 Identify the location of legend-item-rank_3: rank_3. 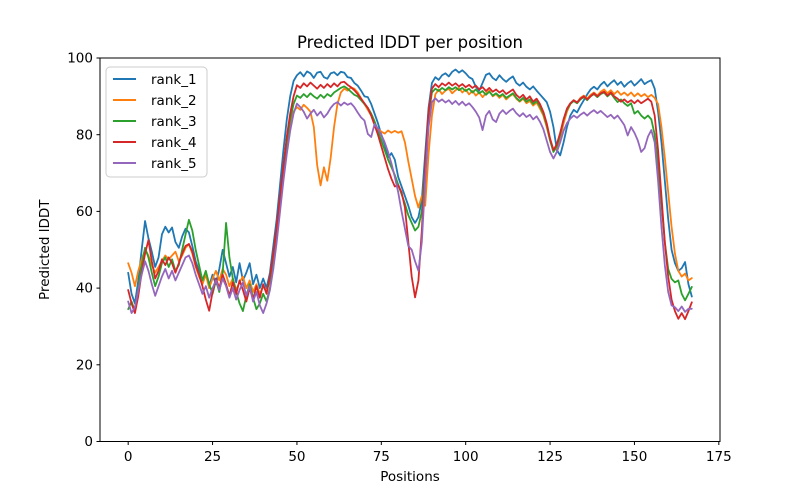
(155, 122).